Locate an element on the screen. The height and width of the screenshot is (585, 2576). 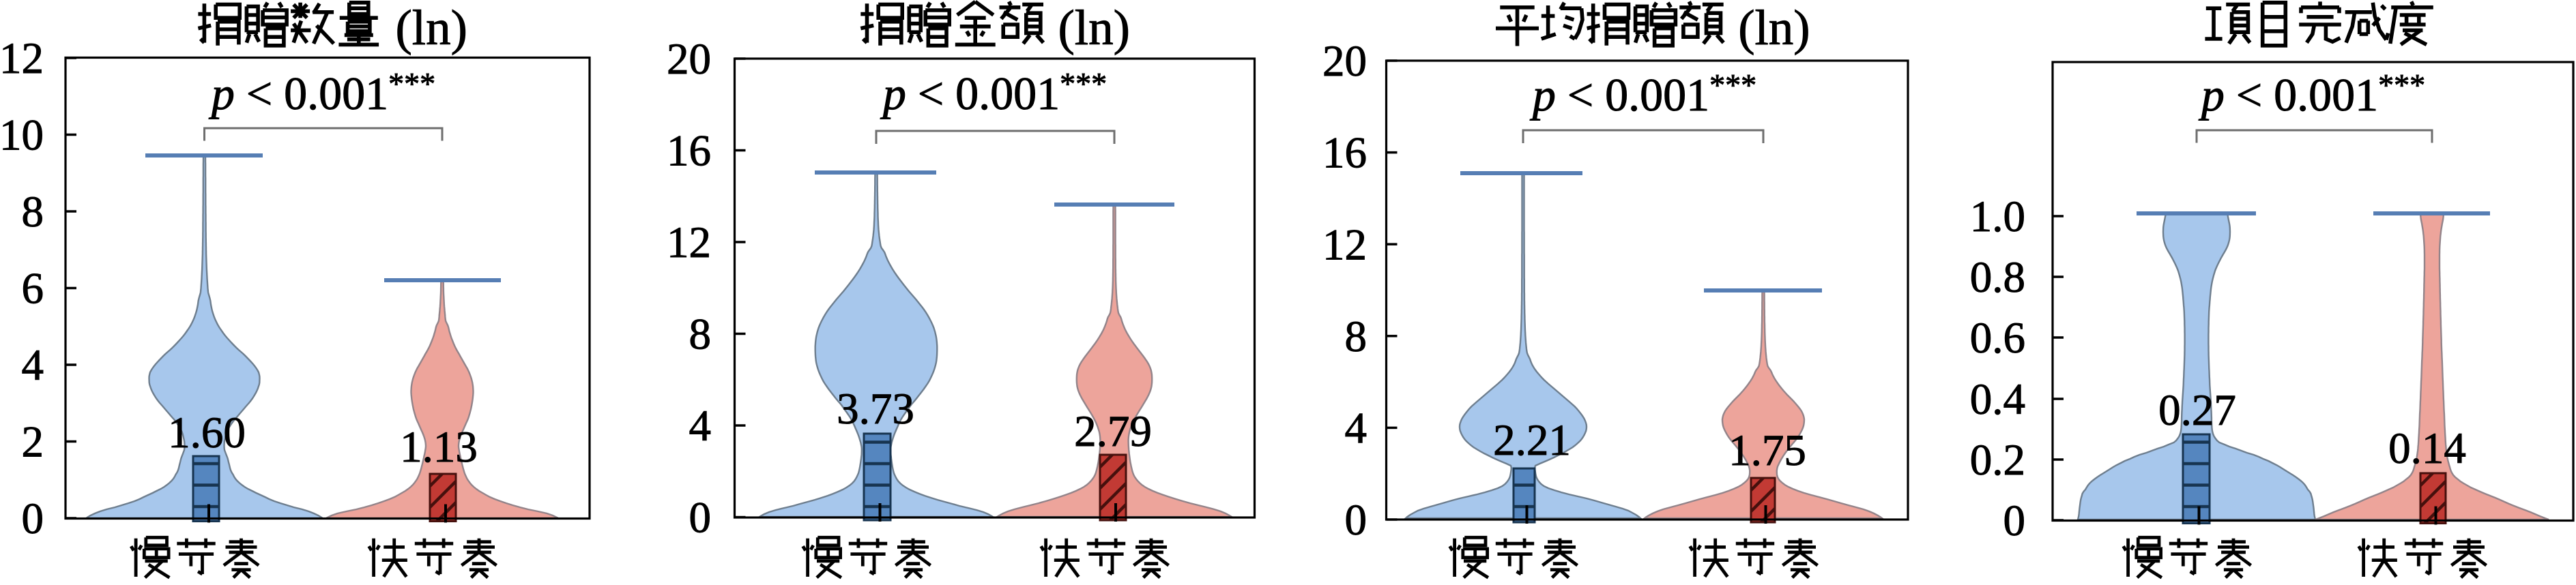
svg-text: 0.4 is located at coordinates (1997, 399).